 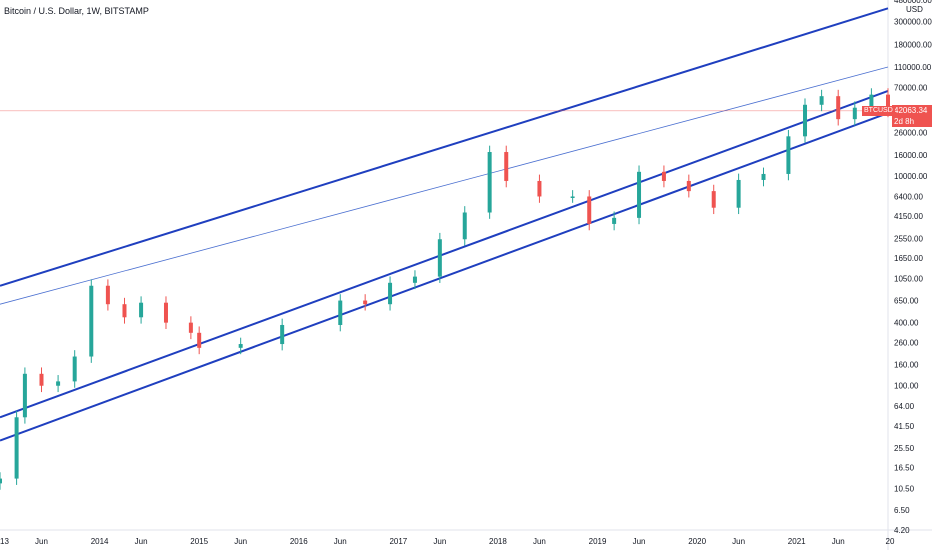 What do you see at coordinates (904, 406) in the screenshot?
I see `price-tick-label: 64.00` at bounding box center [904, 406].